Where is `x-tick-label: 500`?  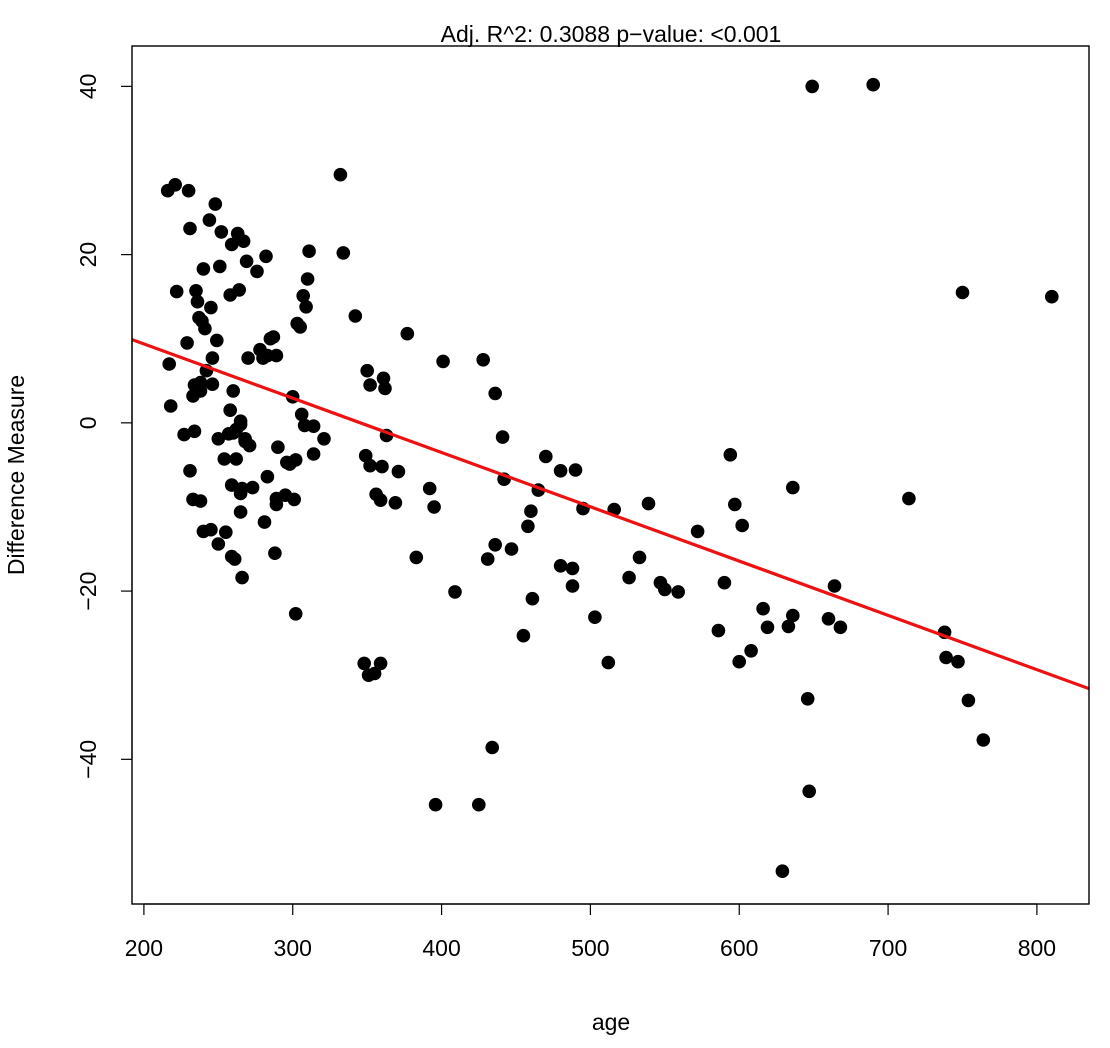 x-tick-label: 500 is located at coordinates (590, 948).